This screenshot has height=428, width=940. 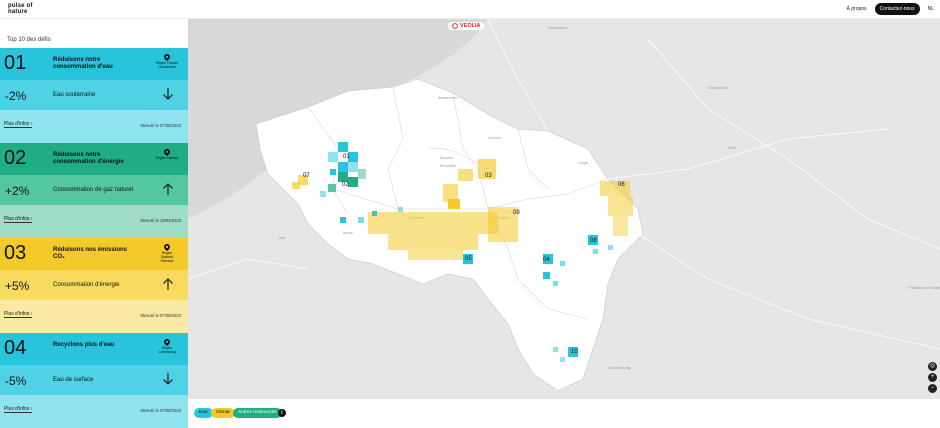 What do you see at coordinates (338, 119) in the screenshot?
I see `sea-area` at bounding box center [338, 119].